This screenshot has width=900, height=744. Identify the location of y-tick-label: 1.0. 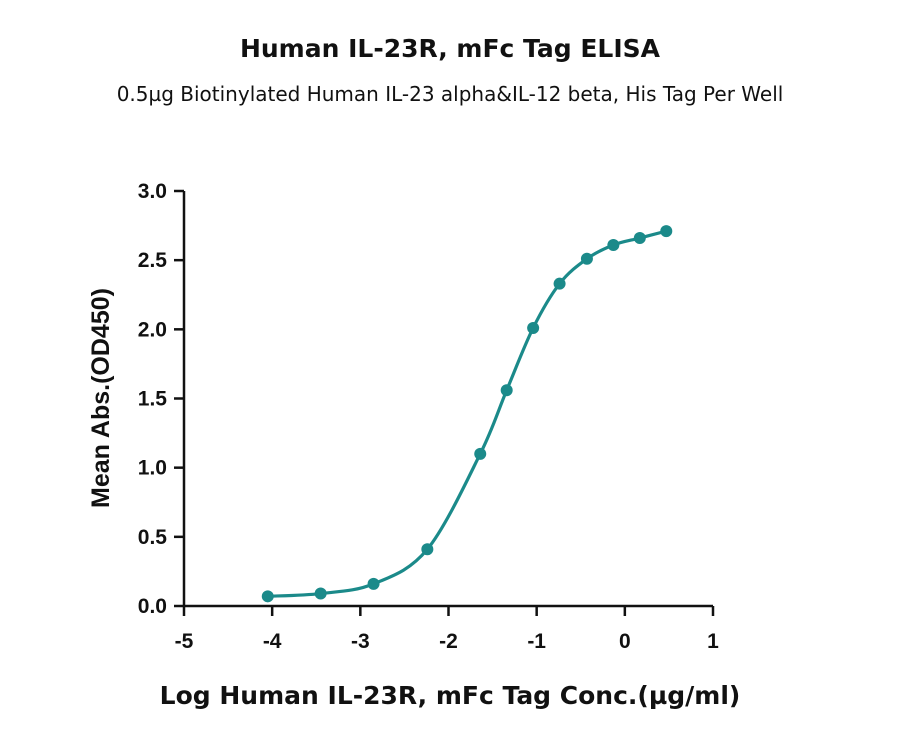
(152, 468).